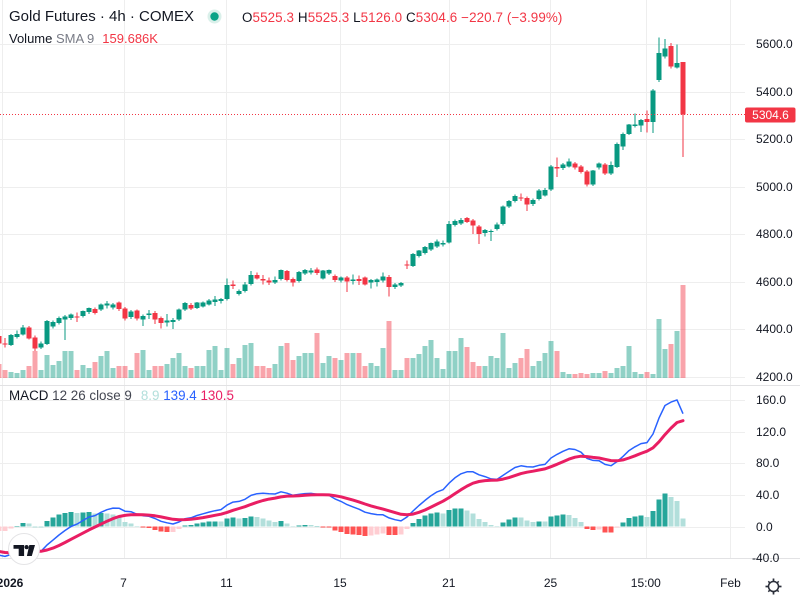 This screenshot has width=800, height=600. I want to click on svg-text: 2026, so click(12, 583).